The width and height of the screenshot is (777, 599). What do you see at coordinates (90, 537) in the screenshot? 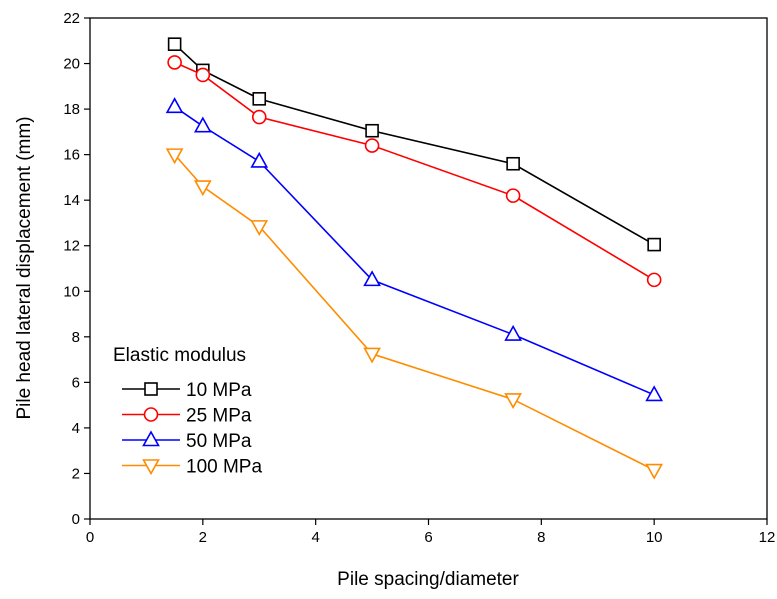
I see `x-tick-label: 0` at bounding box center [90, 537].